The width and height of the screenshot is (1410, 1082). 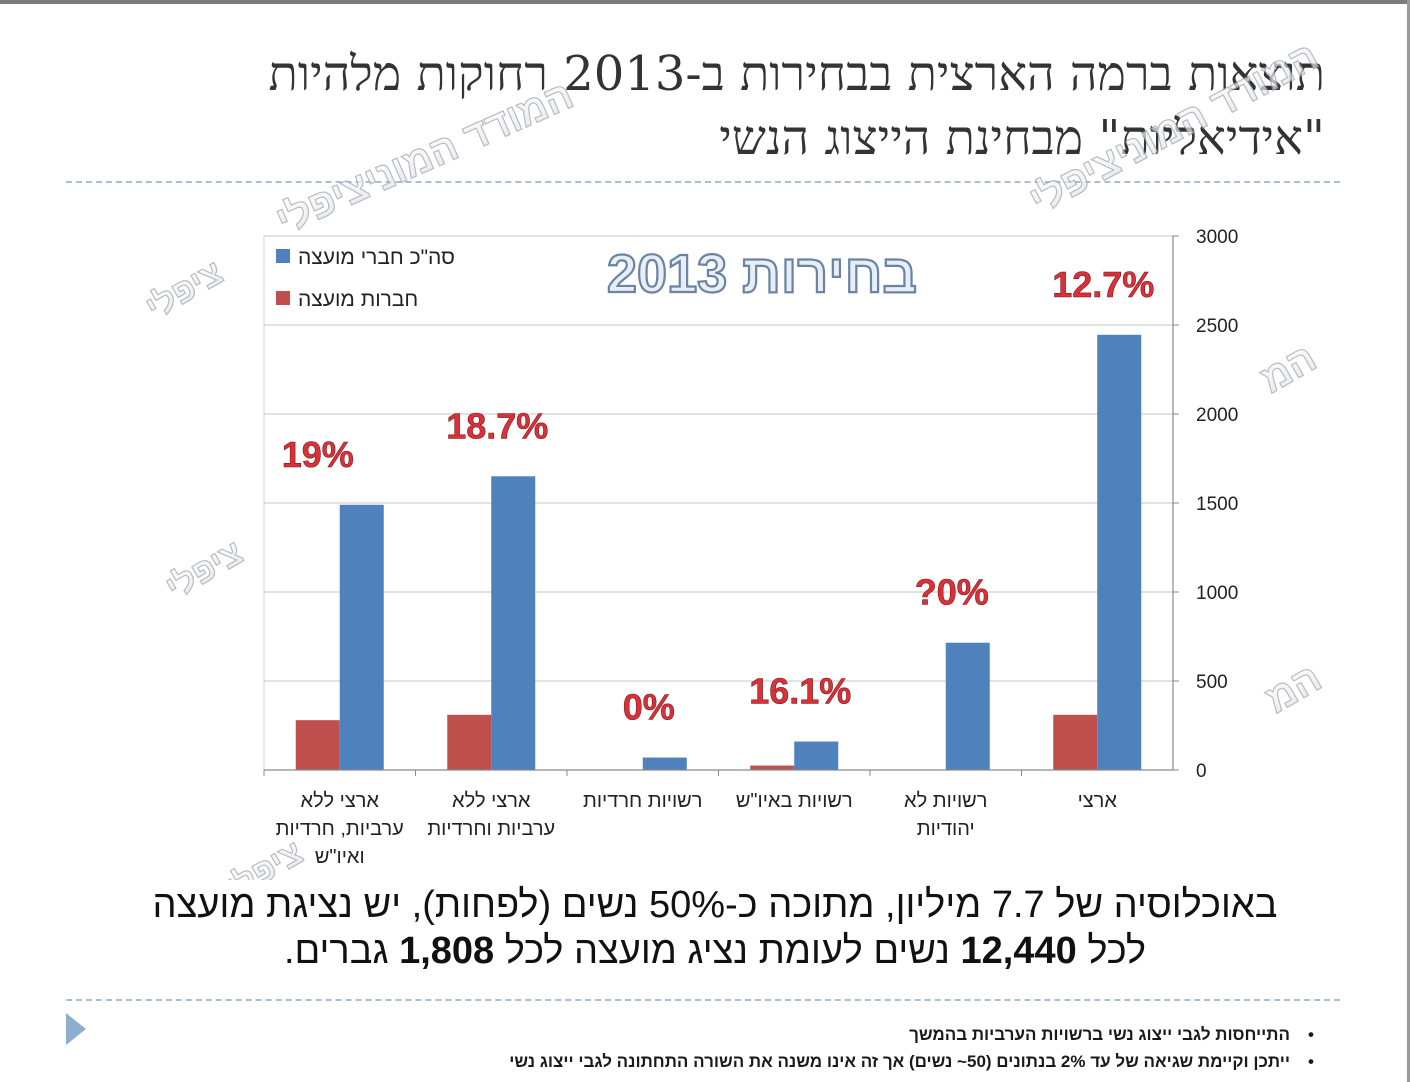 I want to click on category-label: ערביות, חרדיות, so click(x=340, y=829).